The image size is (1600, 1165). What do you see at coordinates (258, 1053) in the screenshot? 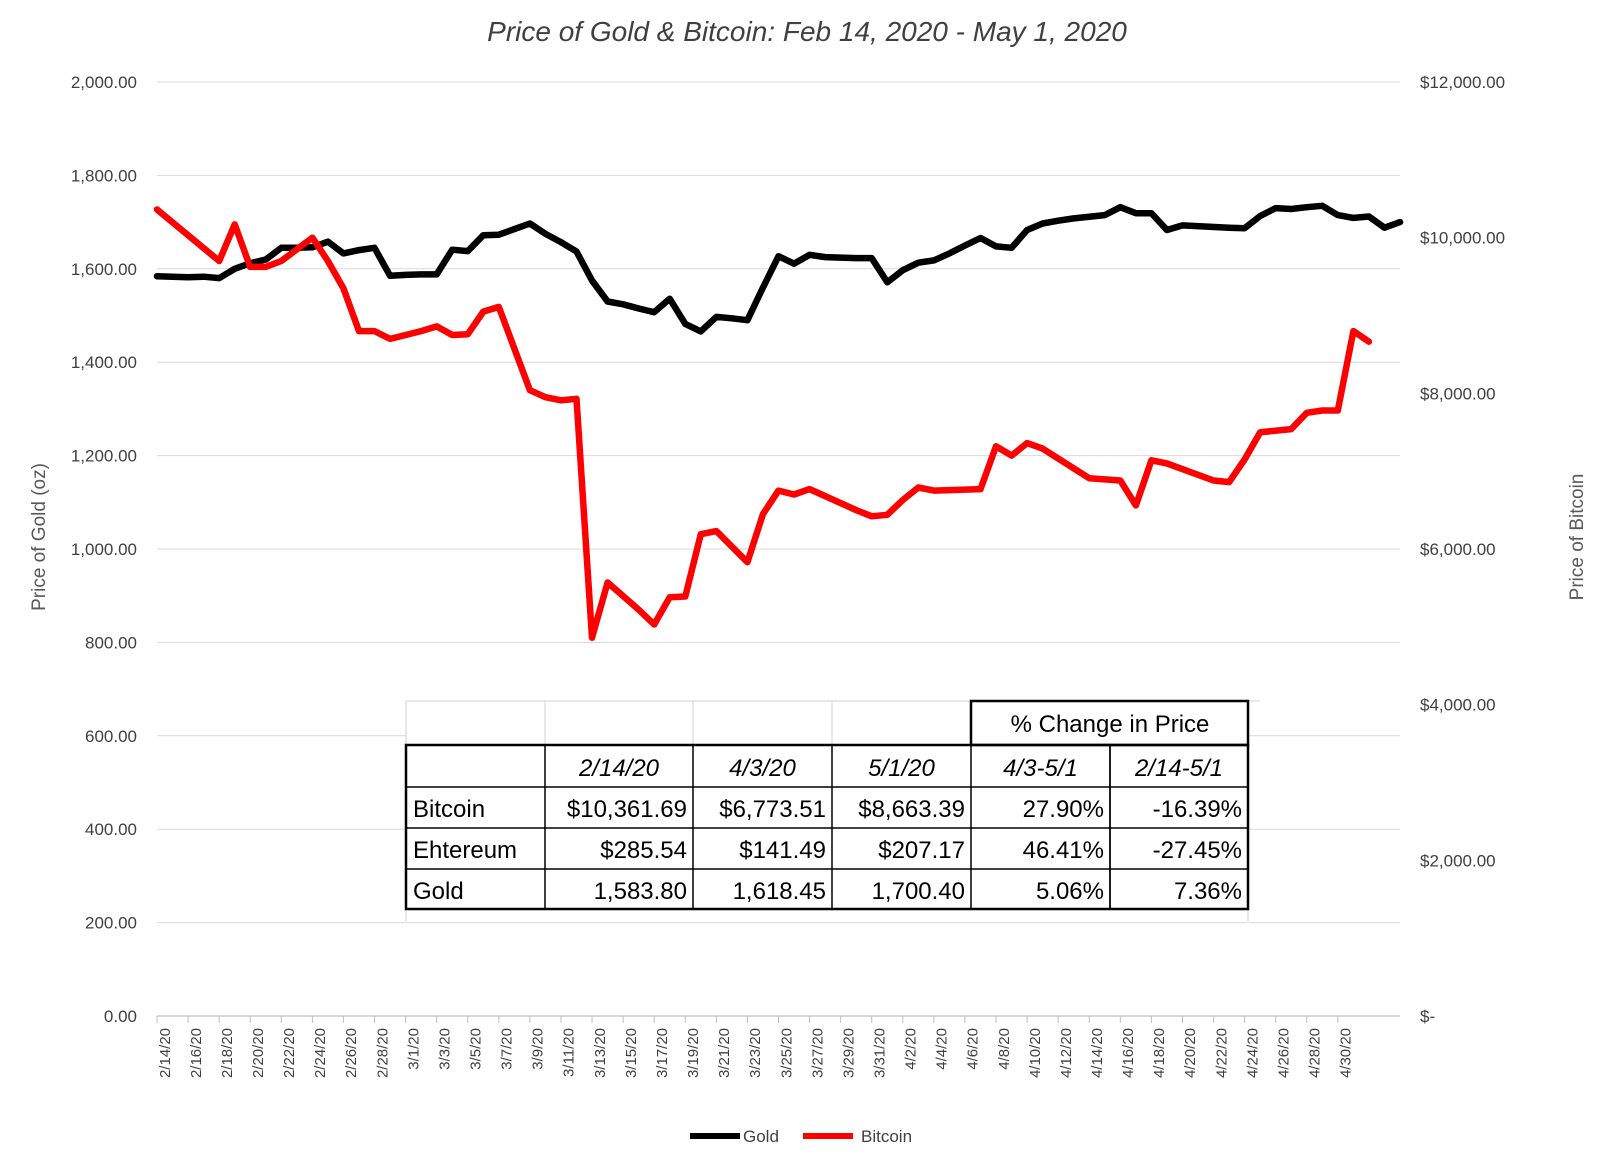
I see `x-tick-label: 2/20/20` at bounding box center [258, 1053].